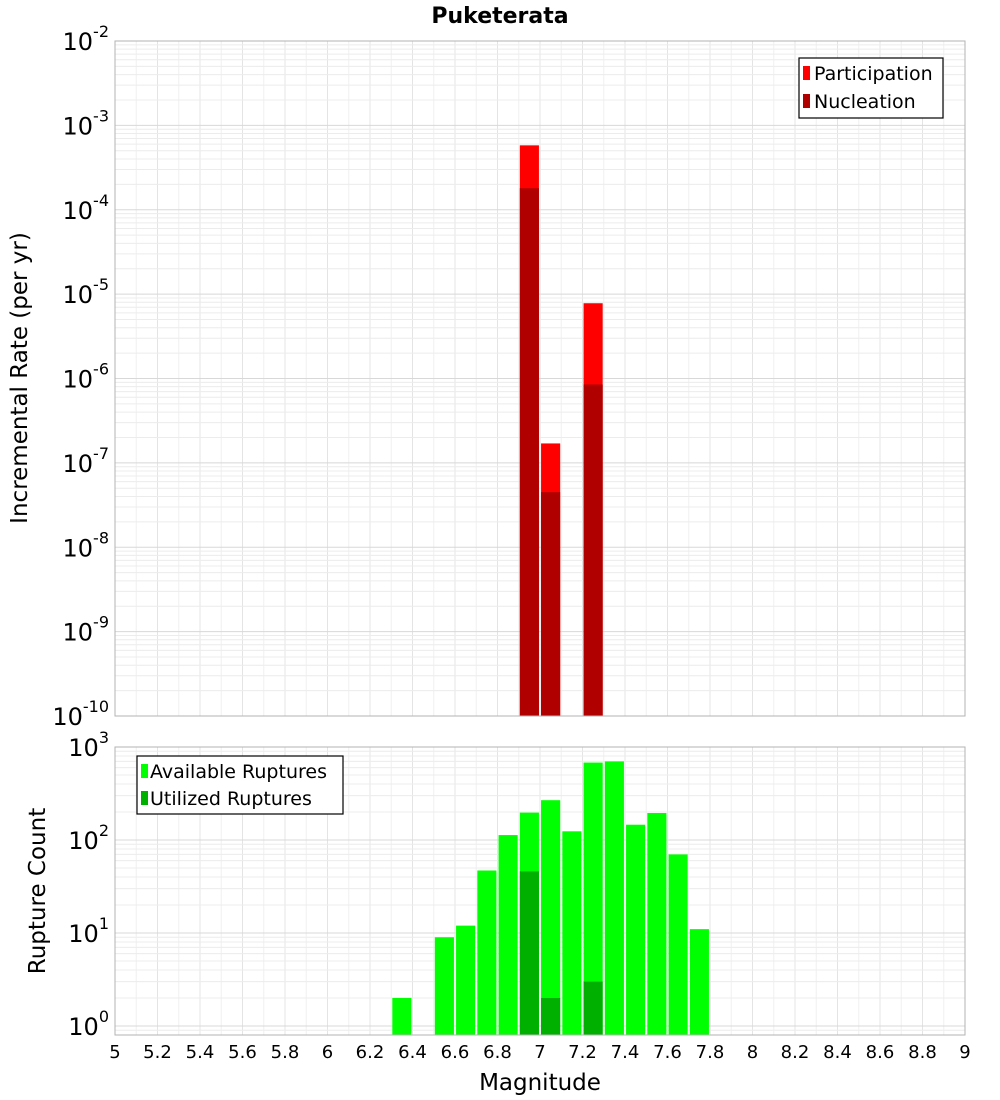 Image resolution: width=1000 pixels, height=1100 pixels. Describe the element at coordinates (80, 714) in the screenshot. I see `rate-y-tick-label: 10⁻¹⁰` at that location.